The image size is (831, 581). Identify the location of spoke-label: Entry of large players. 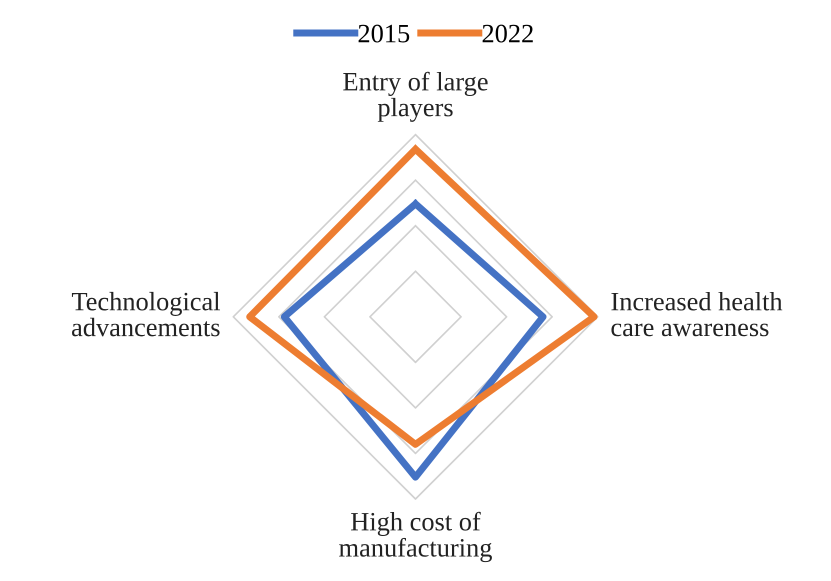
(415, 97).